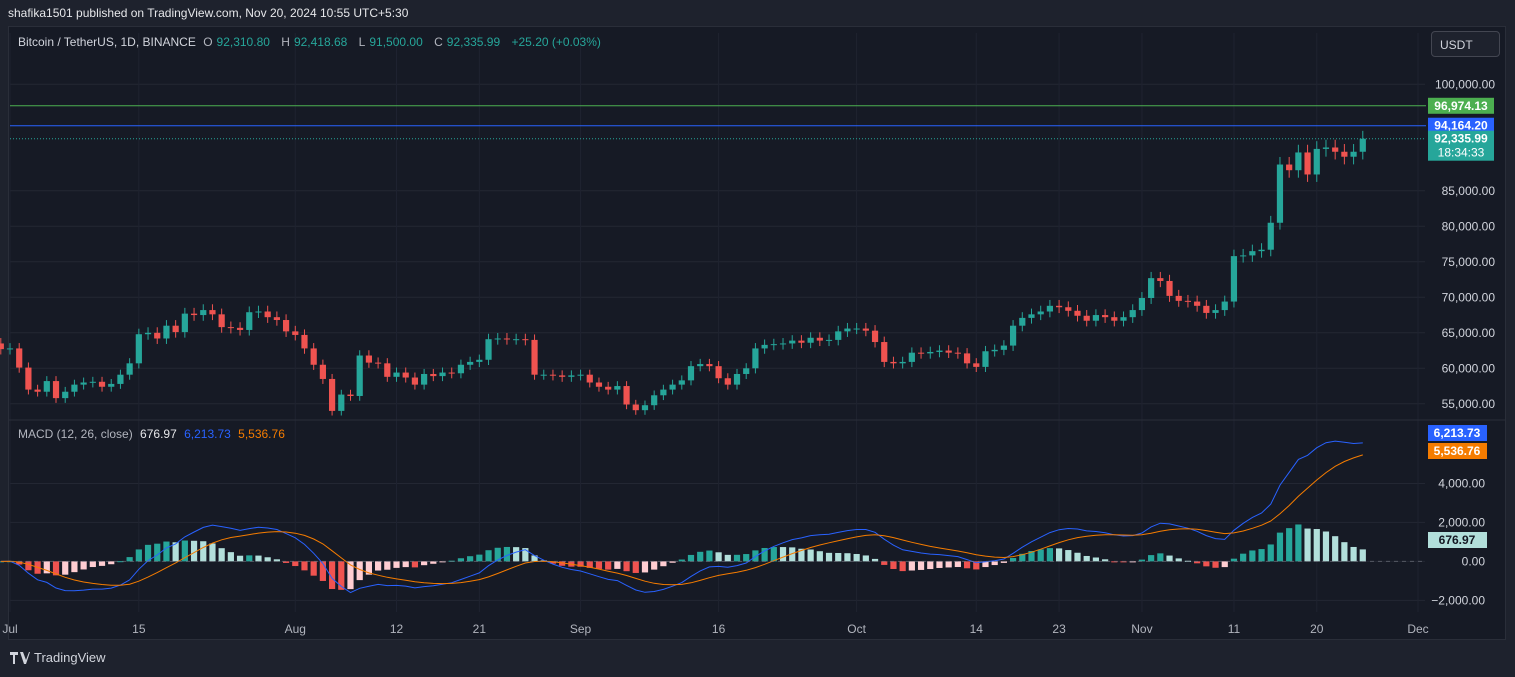  I want to click on tradingview-brand: TradingView, so click(58, 657).